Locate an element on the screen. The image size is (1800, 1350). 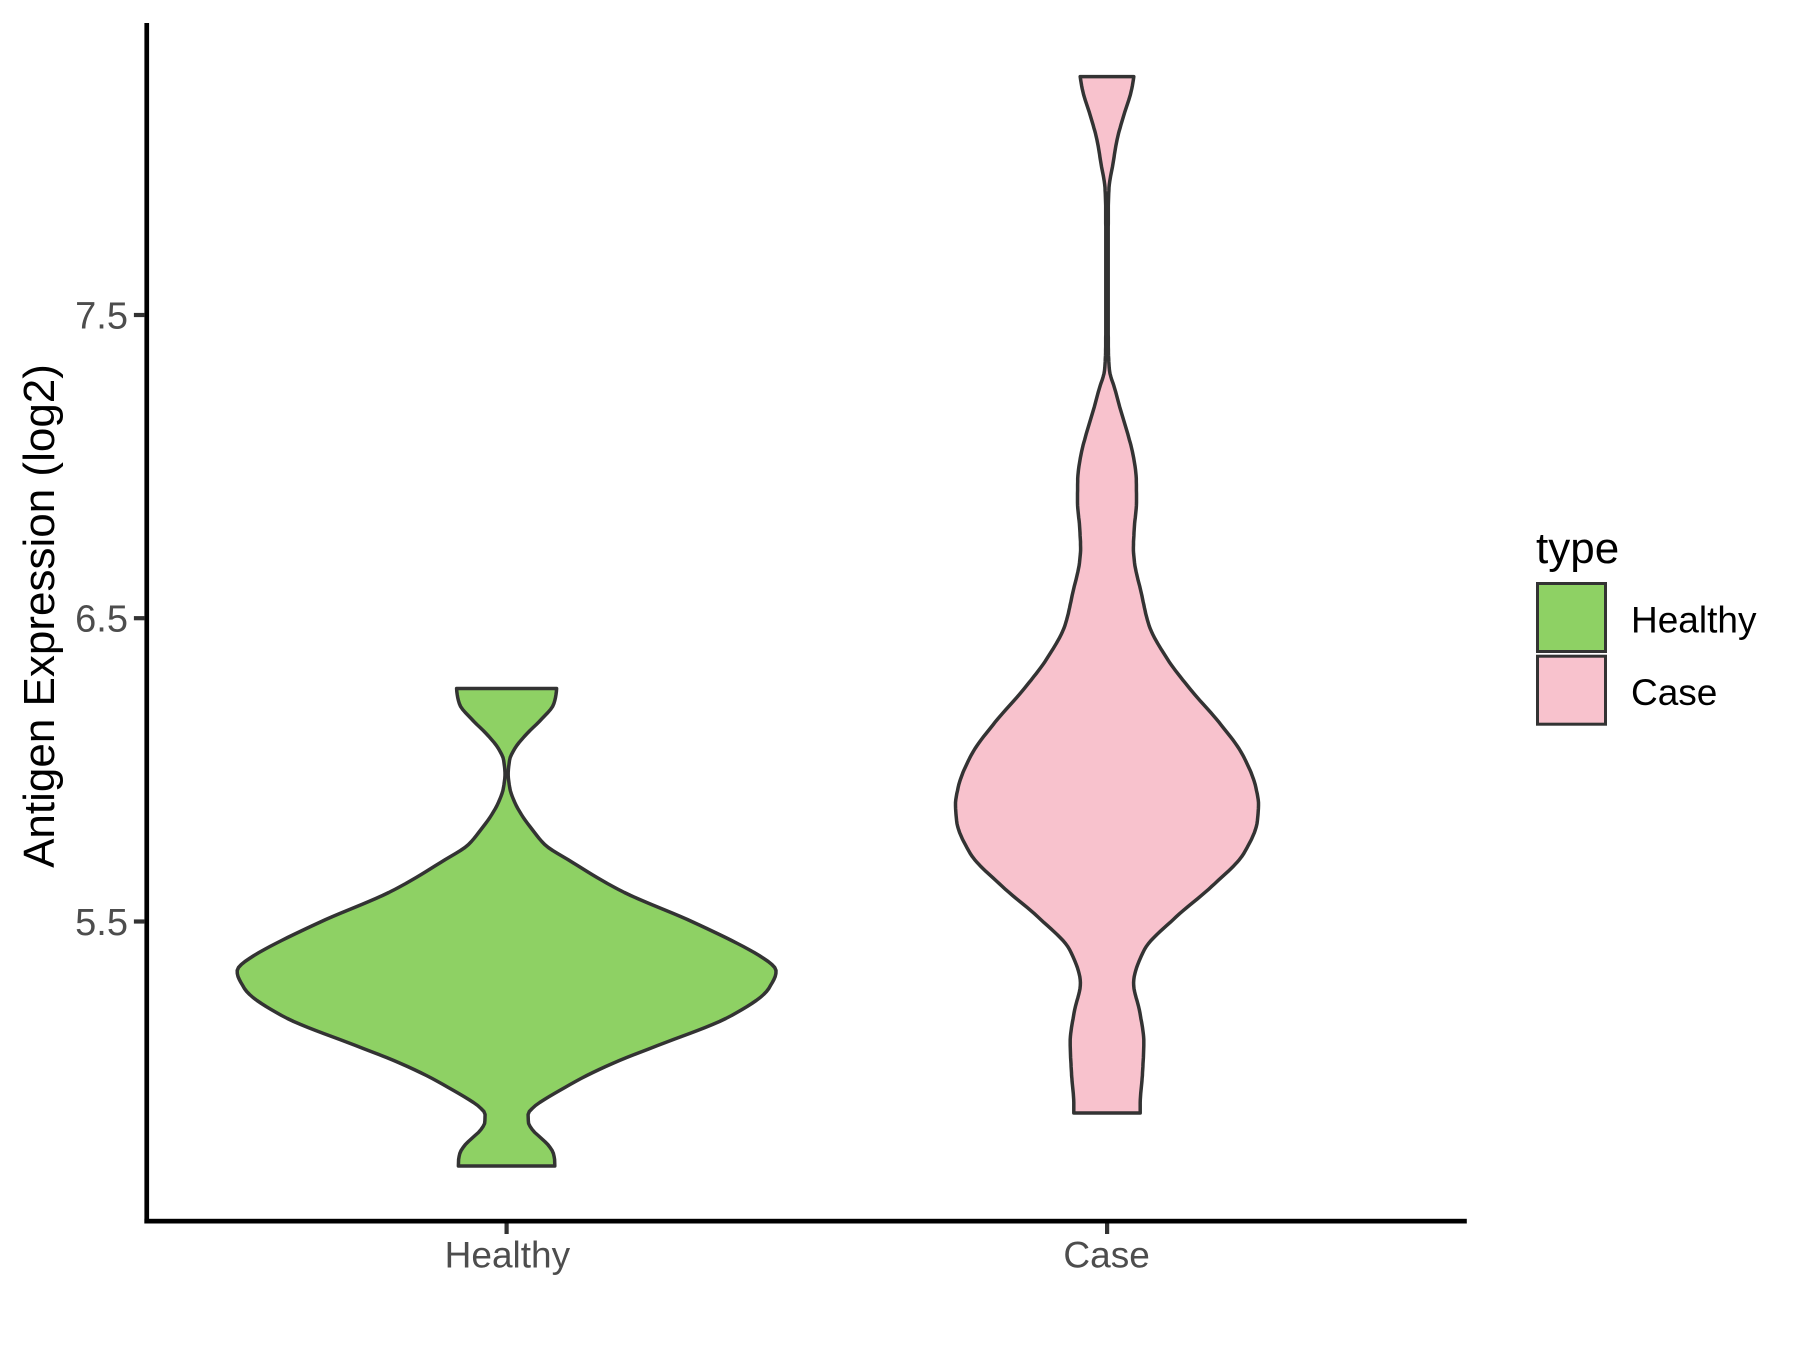
svg-text: 6.5 is located at coordinates (101, 620).